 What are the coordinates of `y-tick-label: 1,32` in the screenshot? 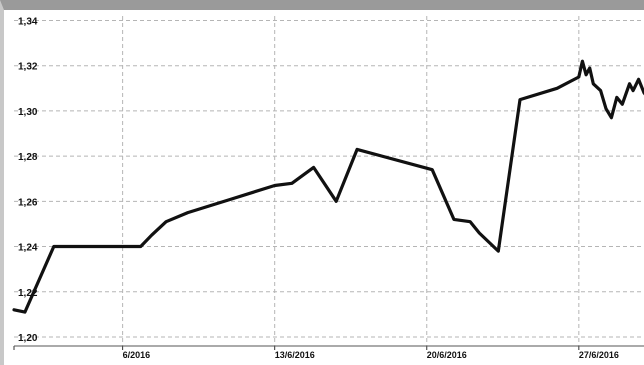 It's located at (28, 67).